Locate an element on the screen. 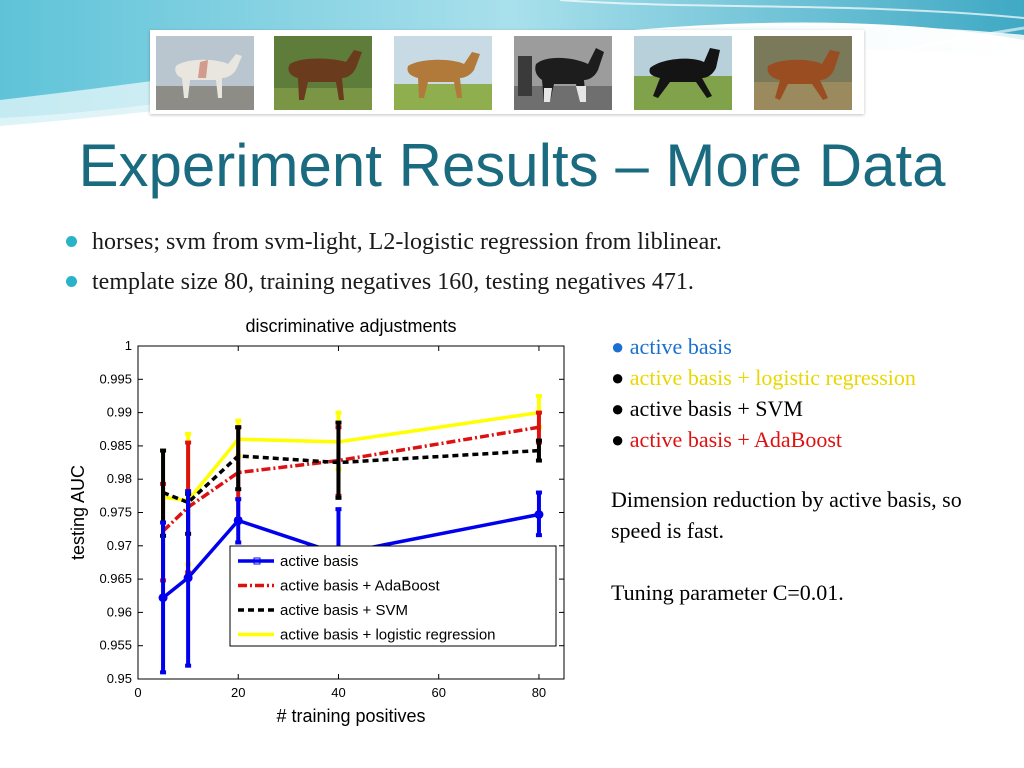 Image resolution: width=1024 pixels, height=768 pixels. x-tick-label: 0 is located at coordinates (137, 692).